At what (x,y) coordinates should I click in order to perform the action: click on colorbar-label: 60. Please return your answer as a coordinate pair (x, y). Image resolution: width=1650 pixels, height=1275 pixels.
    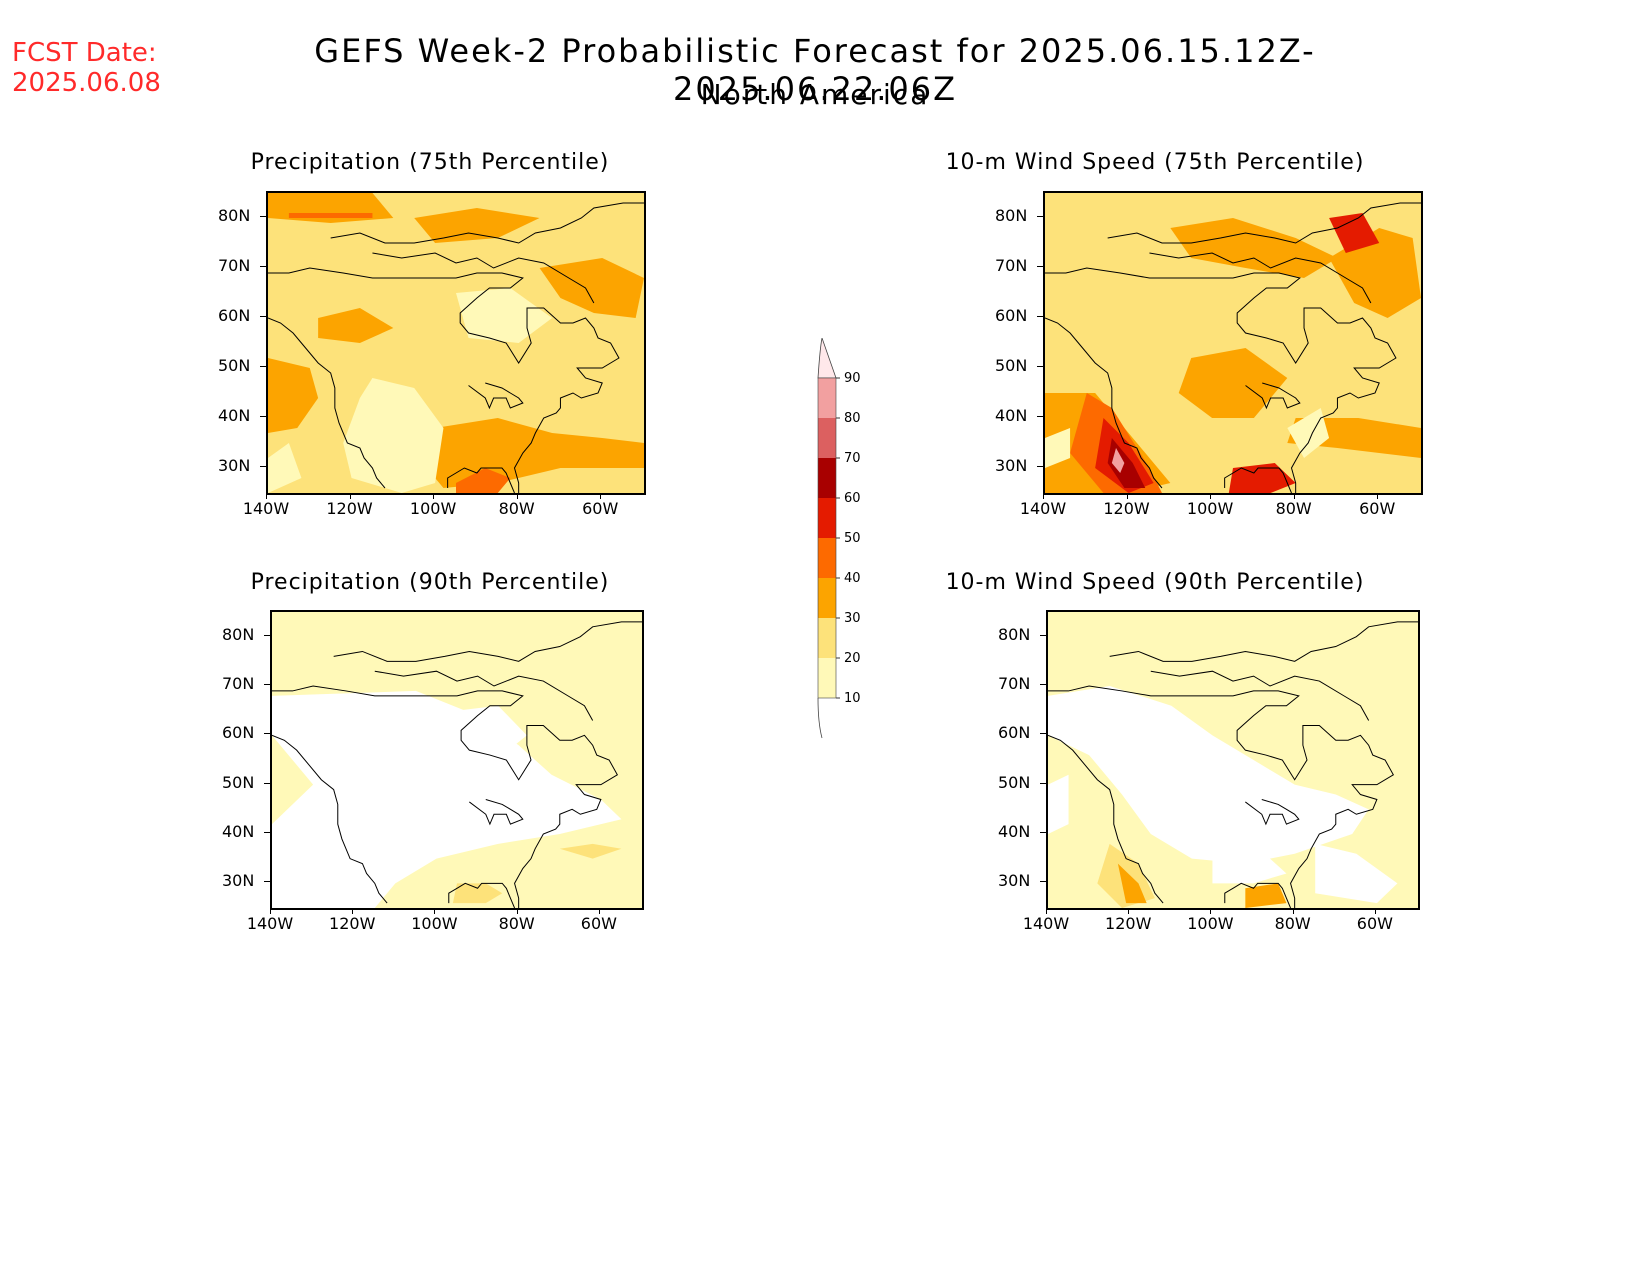
    Looking at the image, I should click on (852, 498).